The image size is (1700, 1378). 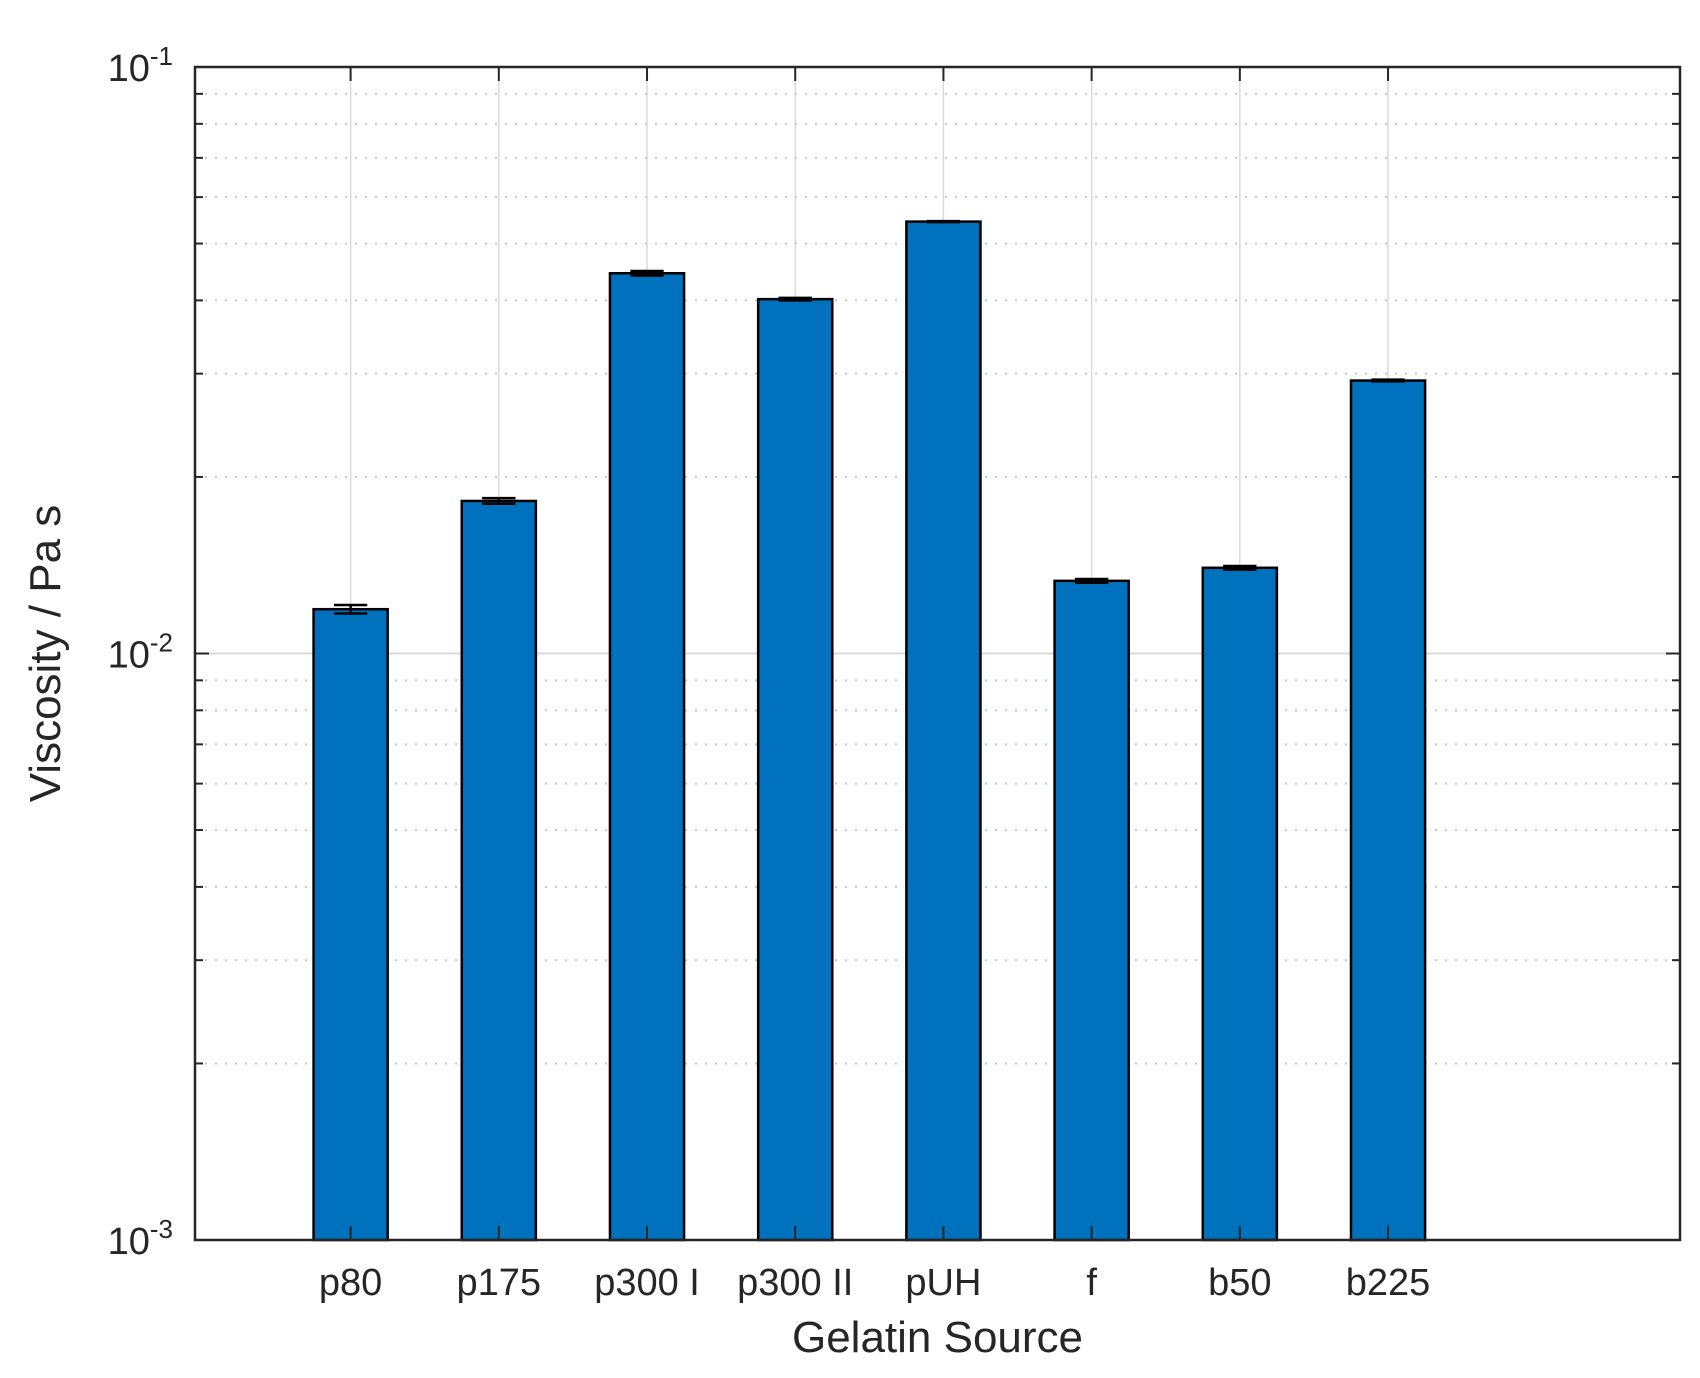 I want to click on bar-b50, so click(x=1240, y=904).